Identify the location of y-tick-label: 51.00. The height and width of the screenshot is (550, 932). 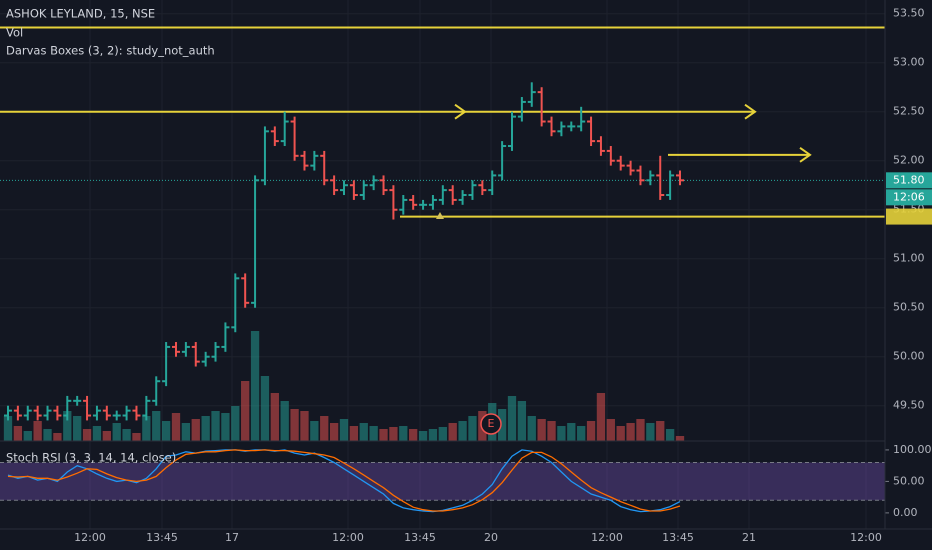
(909, 258).